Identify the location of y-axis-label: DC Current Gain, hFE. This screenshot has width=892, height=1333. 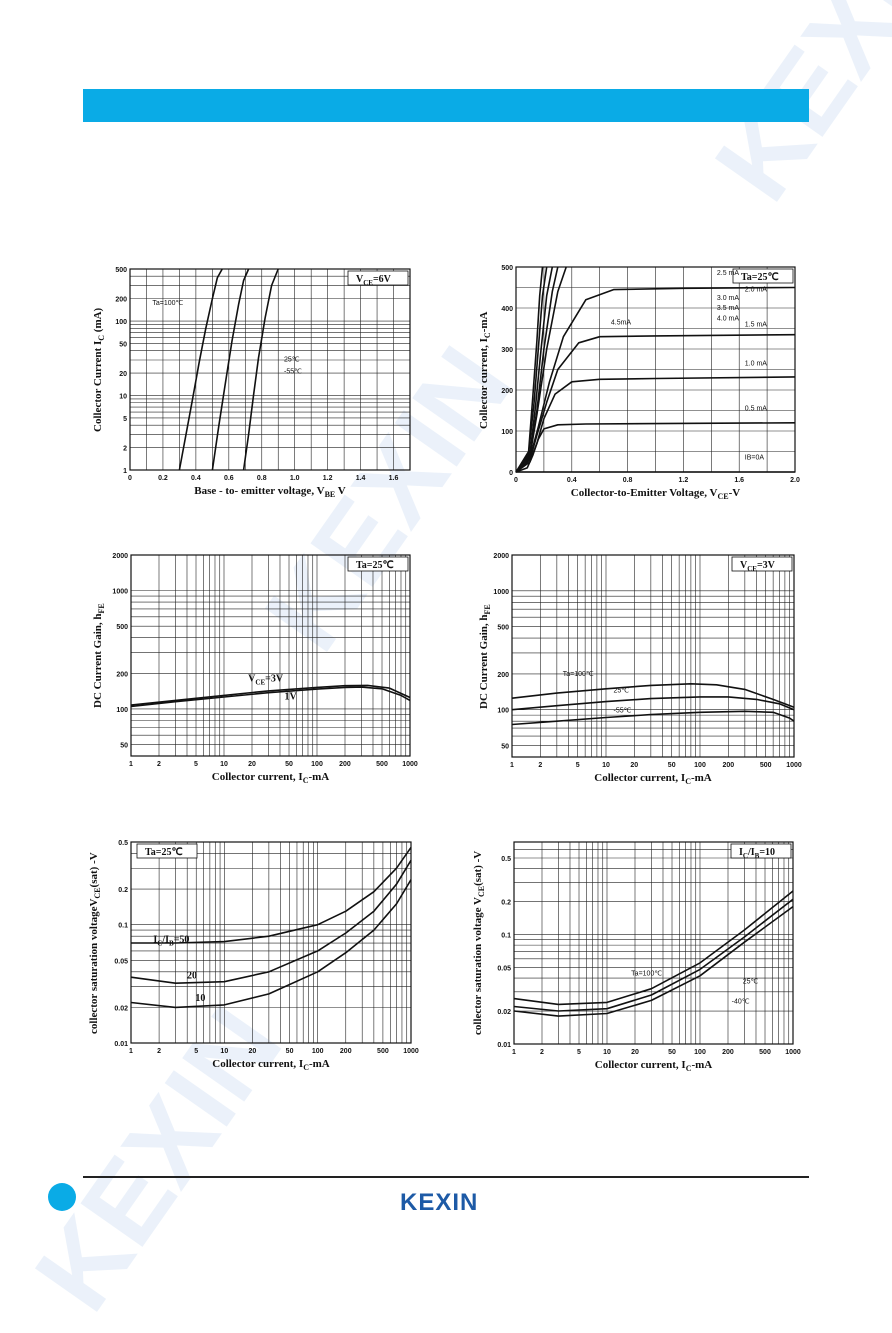
(485, 656).